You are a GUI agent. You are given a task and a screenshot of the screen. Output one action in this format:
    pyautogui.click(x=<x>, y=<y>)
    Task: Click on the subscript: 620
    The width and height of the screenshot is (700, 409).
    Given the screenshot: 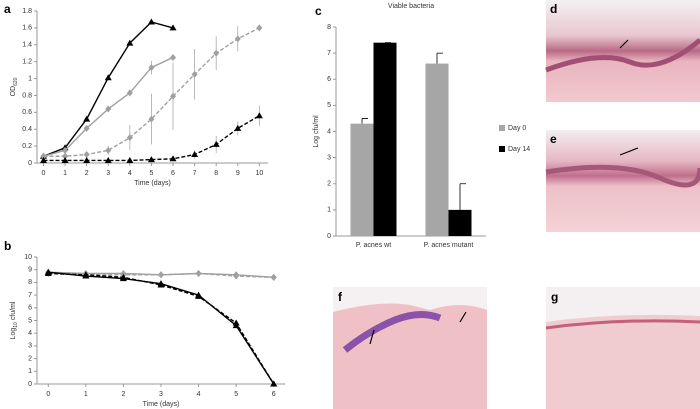 What is the action you would take?
    pyautogui.click(x=16, y=81)
    